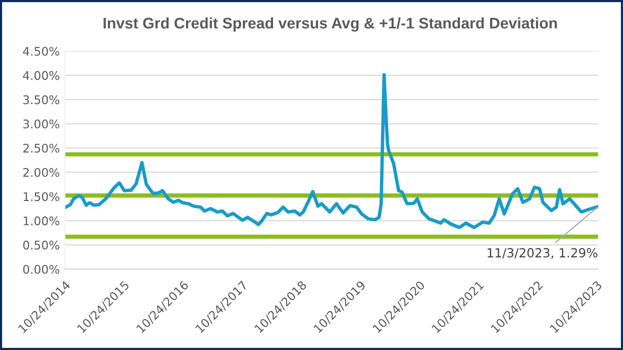 The height and width of the screenshot is (350, 623). I want to click on y-tick-label: 3.50%, so click(41, 99).